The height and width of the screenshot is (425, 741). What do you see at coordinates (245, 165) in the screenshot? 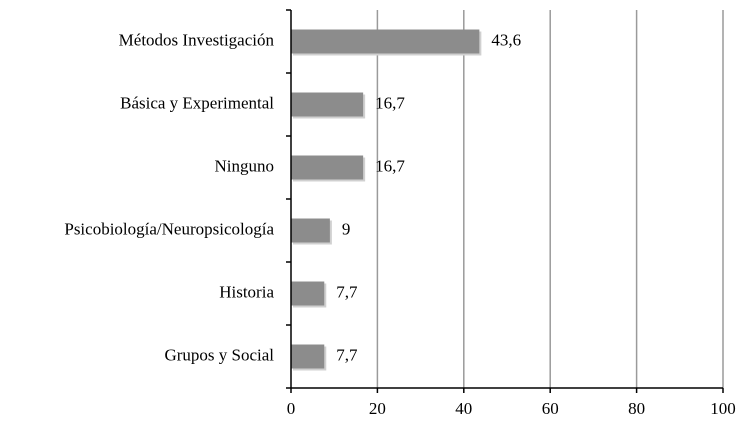
I see `y-tick-label: Ninguno` at bounding box center [245, 165].